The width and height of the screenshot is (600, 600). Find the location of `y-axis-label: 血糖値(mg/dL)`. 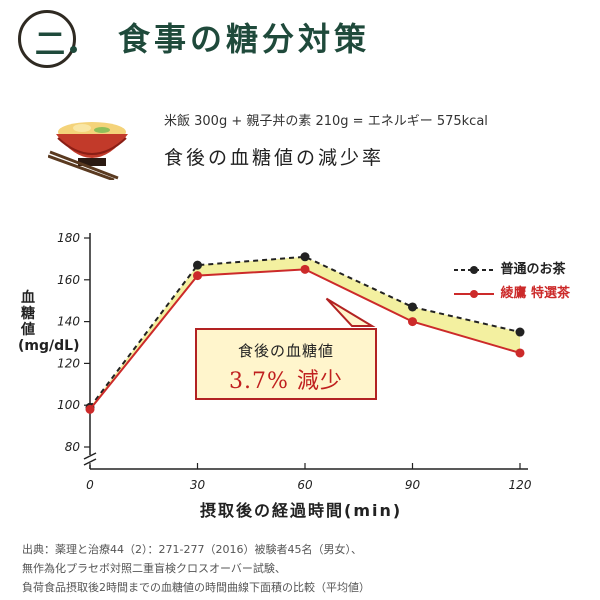

y-axis-label: 血糖値(mg/dL) is located at coordinates (49, 322).